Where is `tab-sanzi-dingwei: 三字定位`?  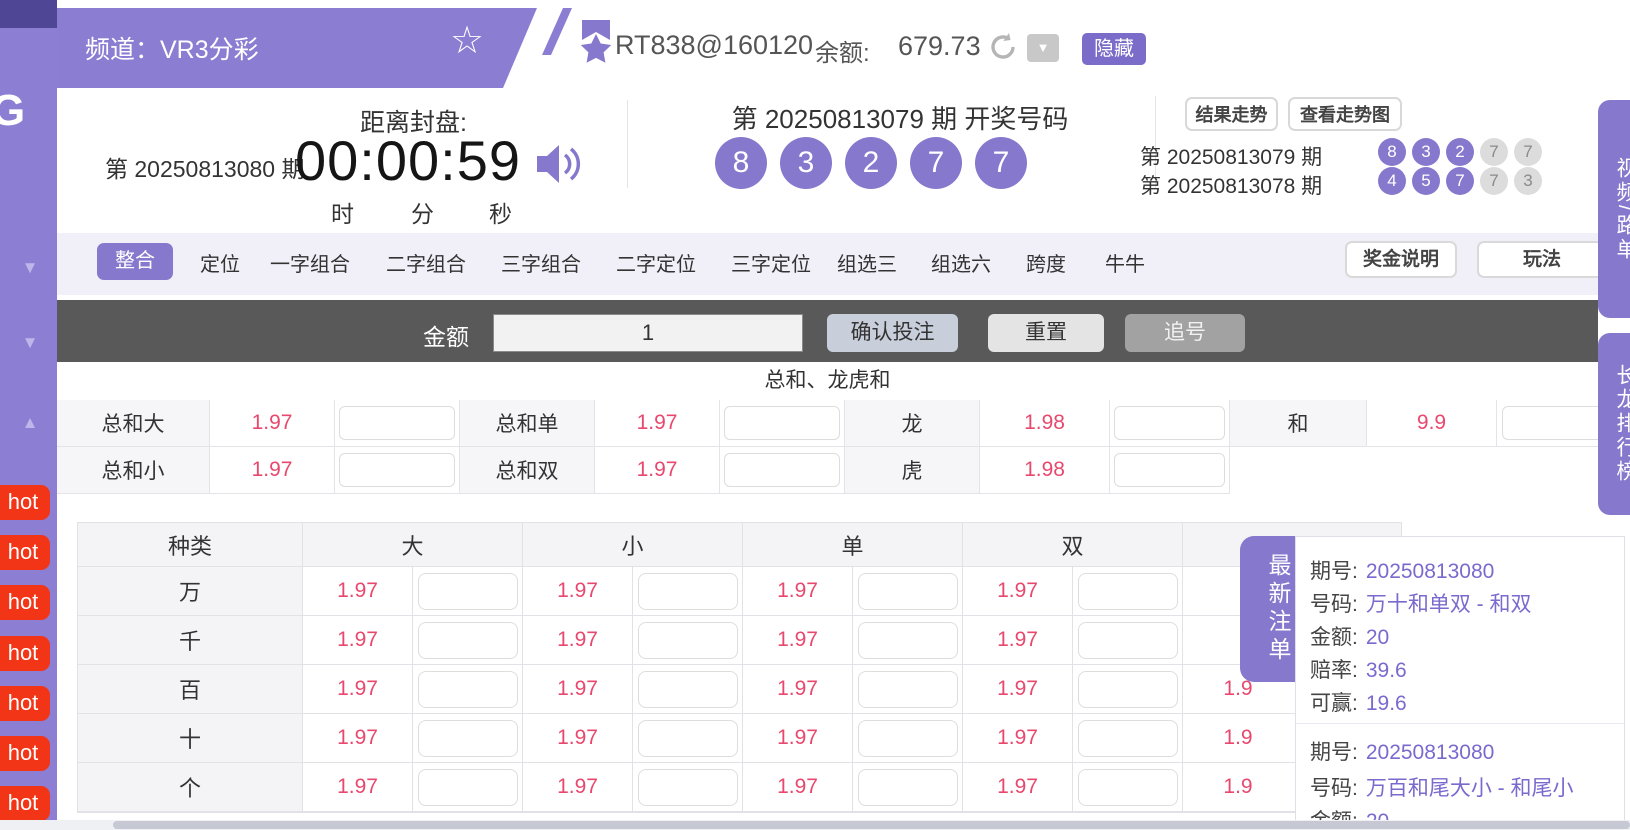 tab-sanzi-dingwei: 三字定位 is located at coordinates (771, 265).